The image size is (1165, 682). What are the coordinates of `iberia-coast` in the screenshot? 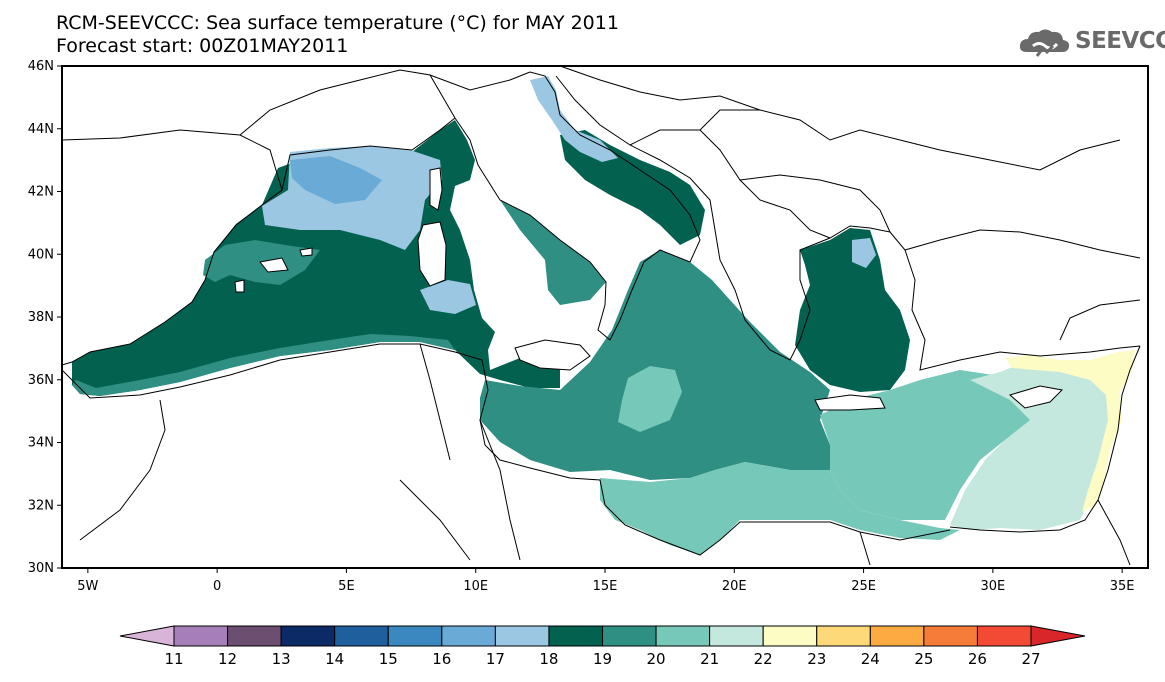 It's located at (172, 247).